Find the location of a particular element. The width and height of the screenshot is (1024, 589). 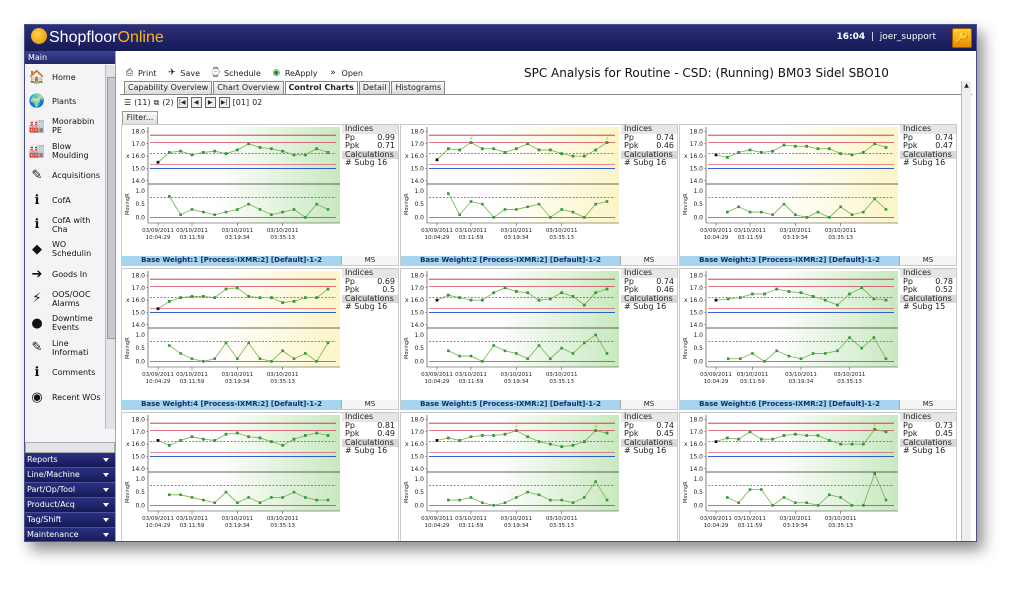

sidebar-item: 🏭 Moorabbin PE is located at coordinates (65, 126).